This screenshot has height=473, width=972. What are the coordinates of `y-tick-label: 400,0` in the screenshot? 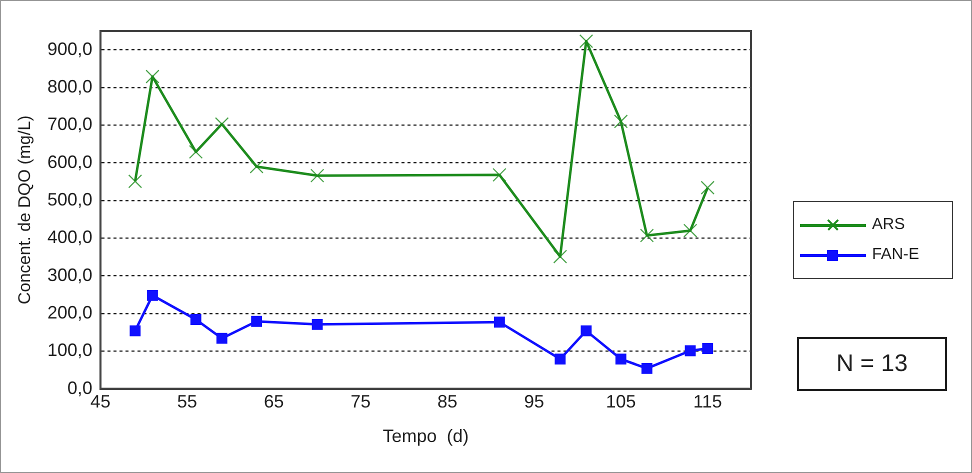 It's located at (69, 237).